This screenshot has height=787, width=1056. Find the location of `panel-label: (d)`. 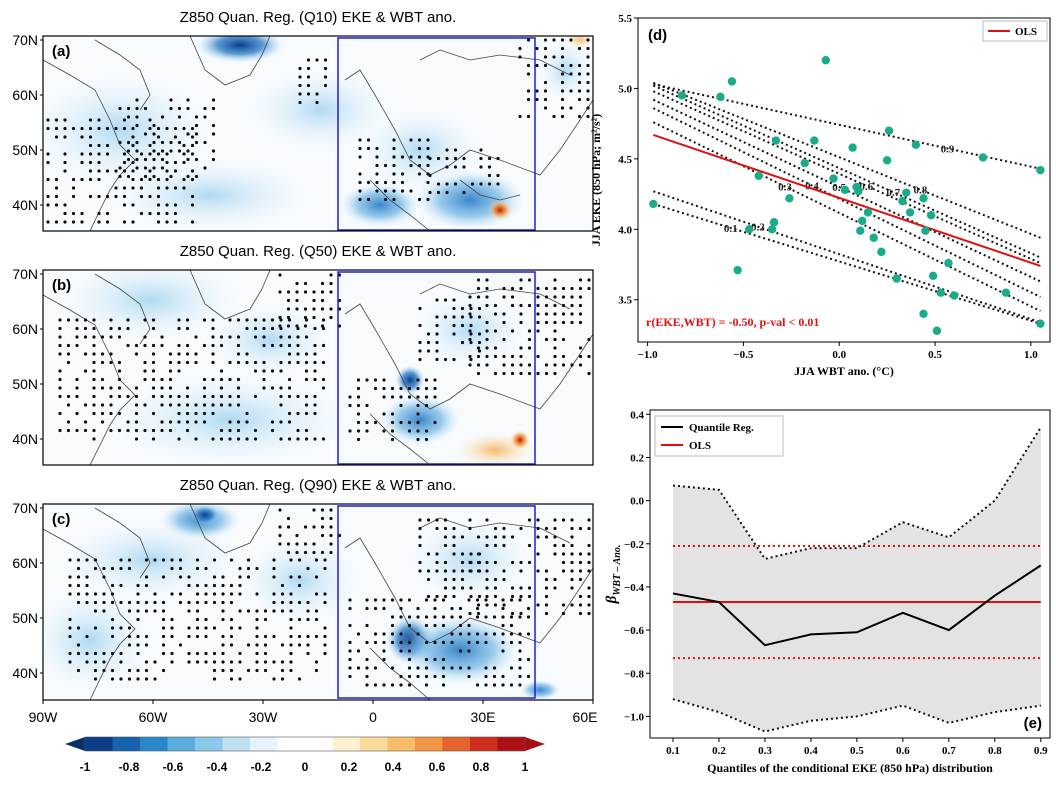

panel-label: (d) is located at coordinates (657, 35).